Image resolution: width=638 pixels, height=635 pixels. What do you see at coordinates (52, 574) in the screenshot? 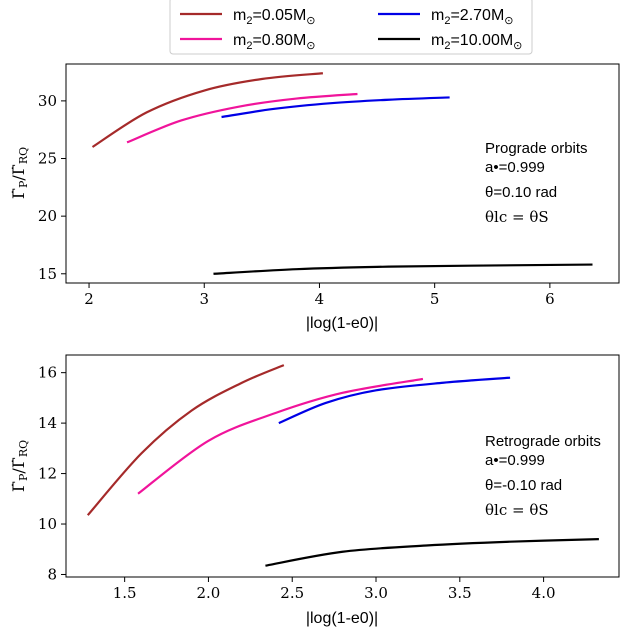
I see `ytick-label-retrograde-0: 8` at bounding box center [52, 574].